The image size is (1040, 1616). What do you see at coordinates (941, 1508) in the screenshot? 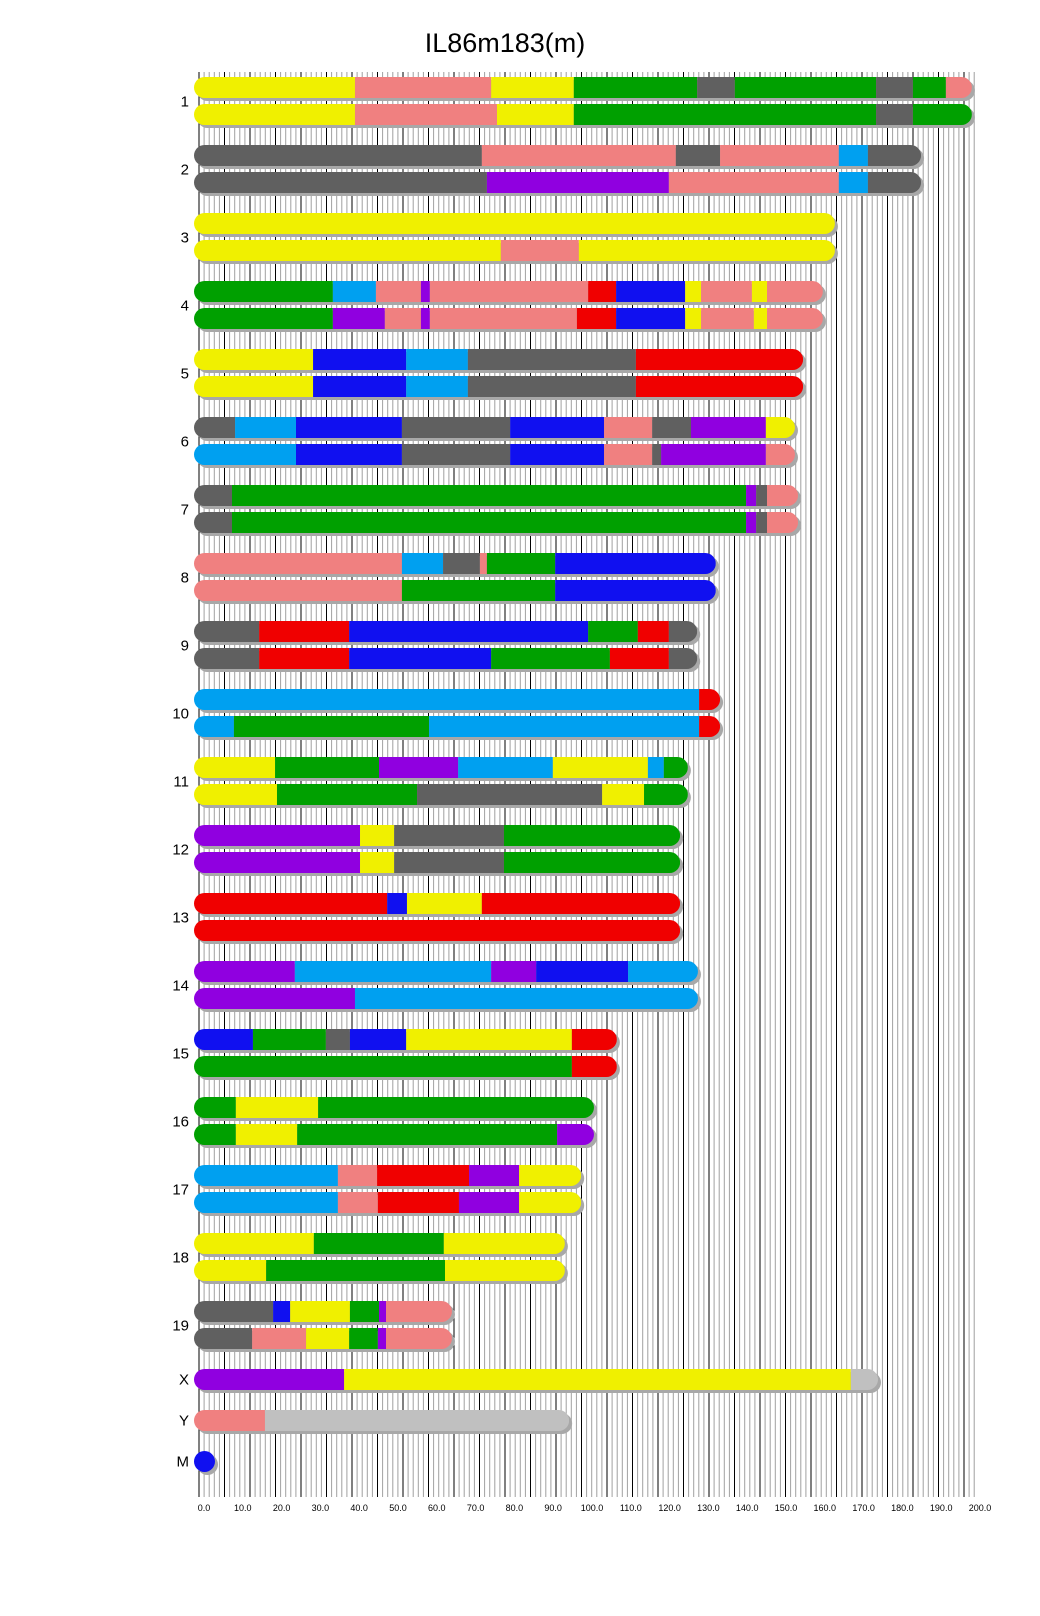
I see `x-tick-label: 190.0` at bounding box center [941, 1508].